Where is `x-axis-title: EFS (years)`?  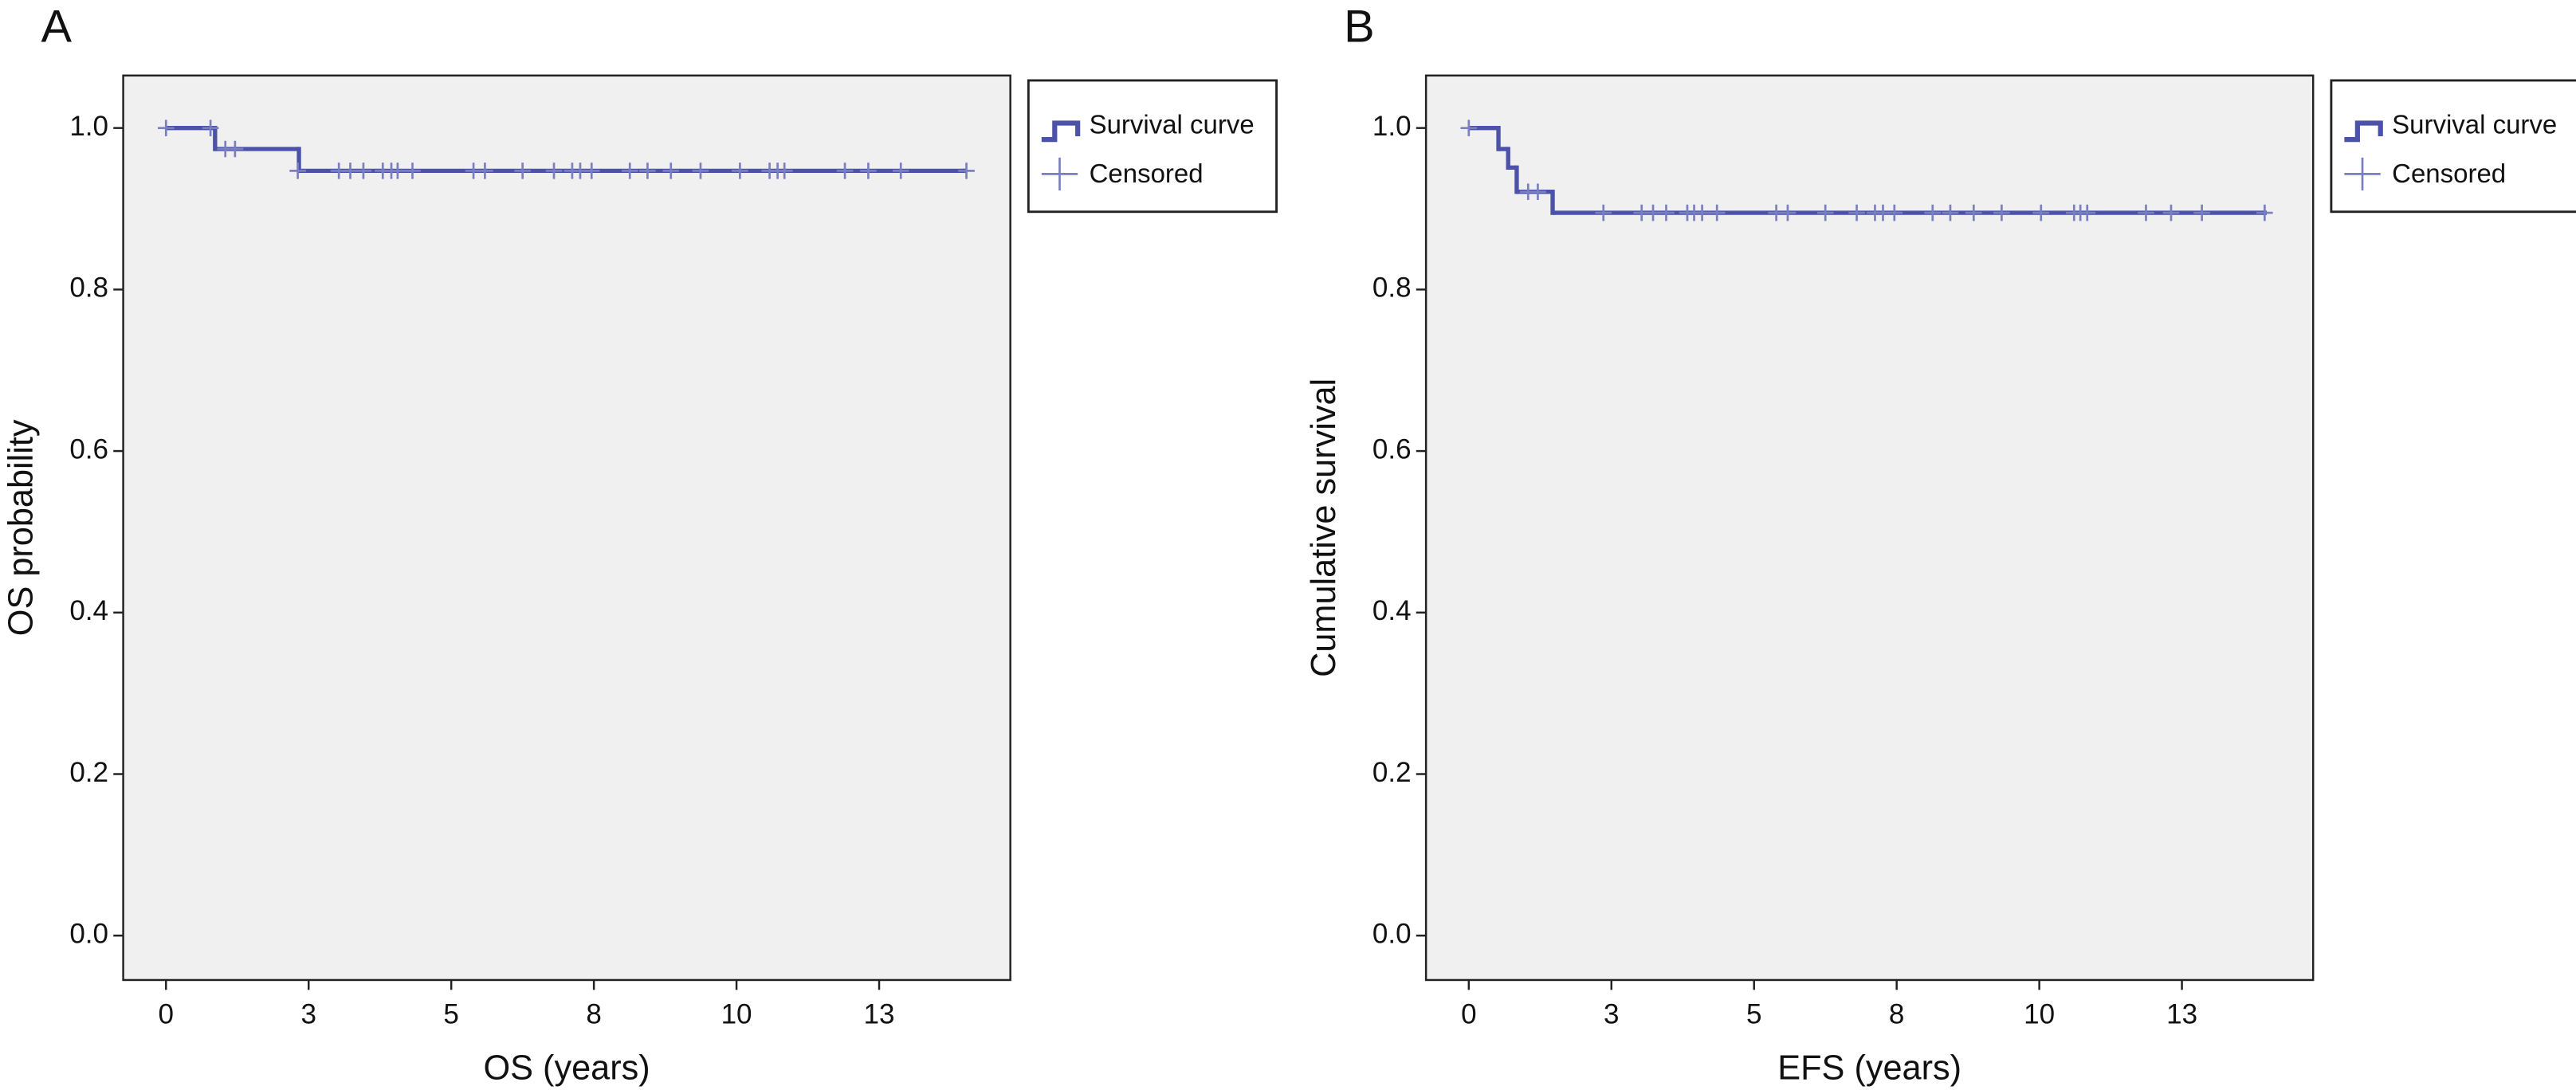 x-axis-title: EFS (years) is located at coordinates (1869, 1068).